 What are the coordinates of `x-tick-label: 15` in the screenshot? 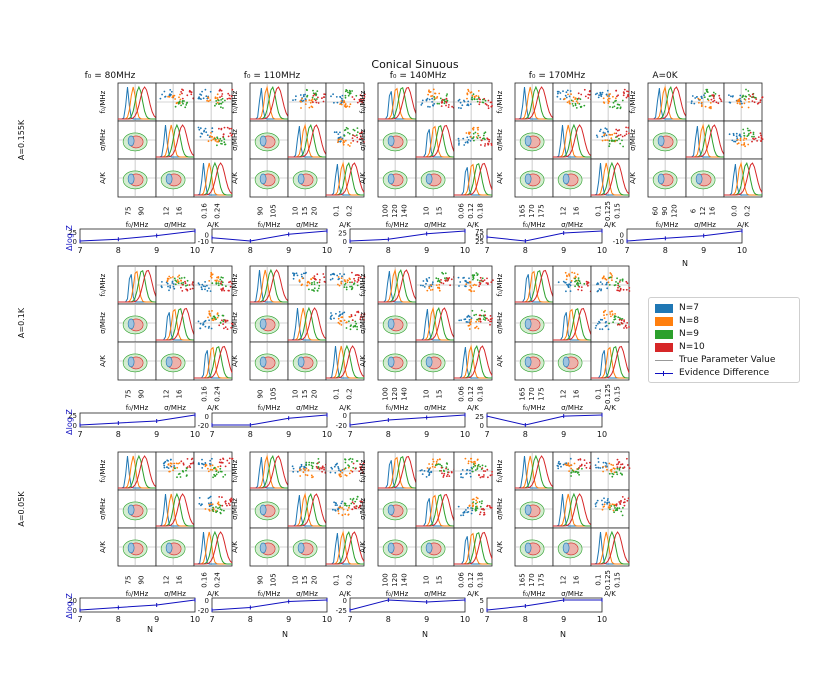 It's located at (439, 580).